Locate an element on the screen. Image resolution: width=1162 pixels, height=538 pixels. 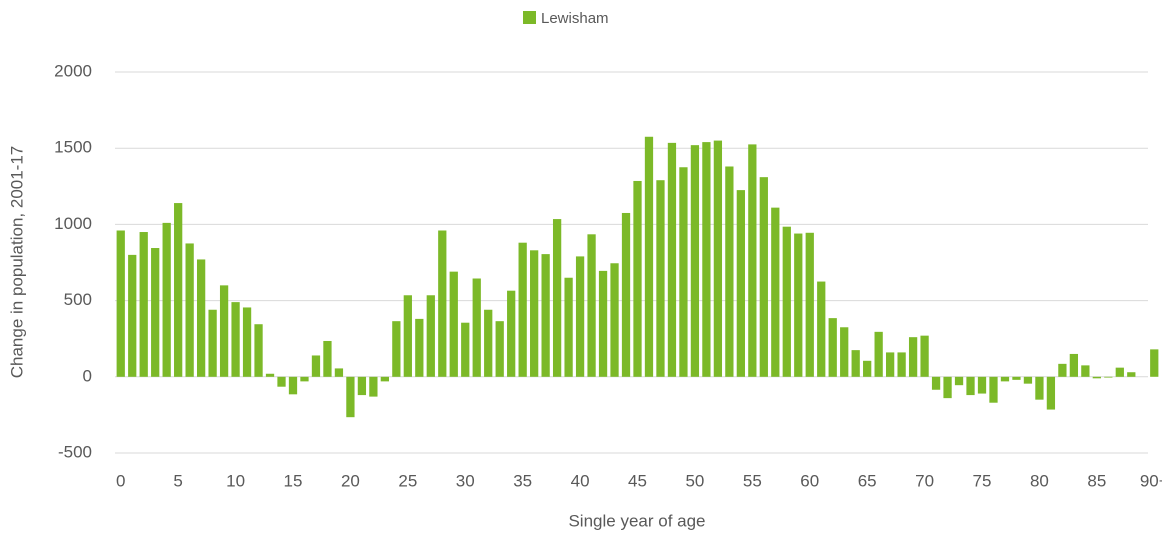
x-tick-label: 10 is located at coordinates (235, 480).